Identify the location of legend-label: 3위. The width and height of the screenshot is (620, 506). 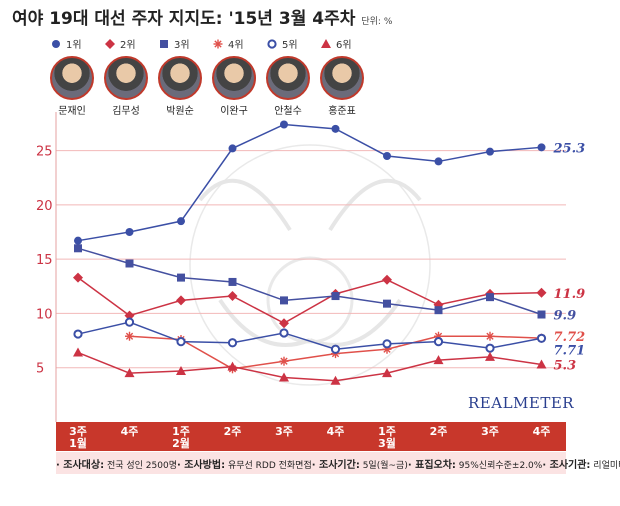
(182, 45).